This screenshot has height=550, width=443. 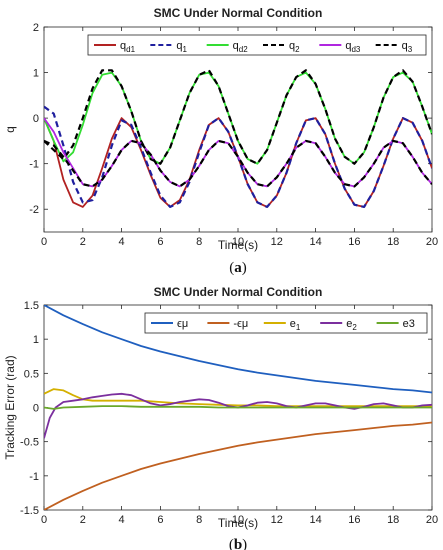 I want to click on panel-caption: (a), so click(x=238, y=268).